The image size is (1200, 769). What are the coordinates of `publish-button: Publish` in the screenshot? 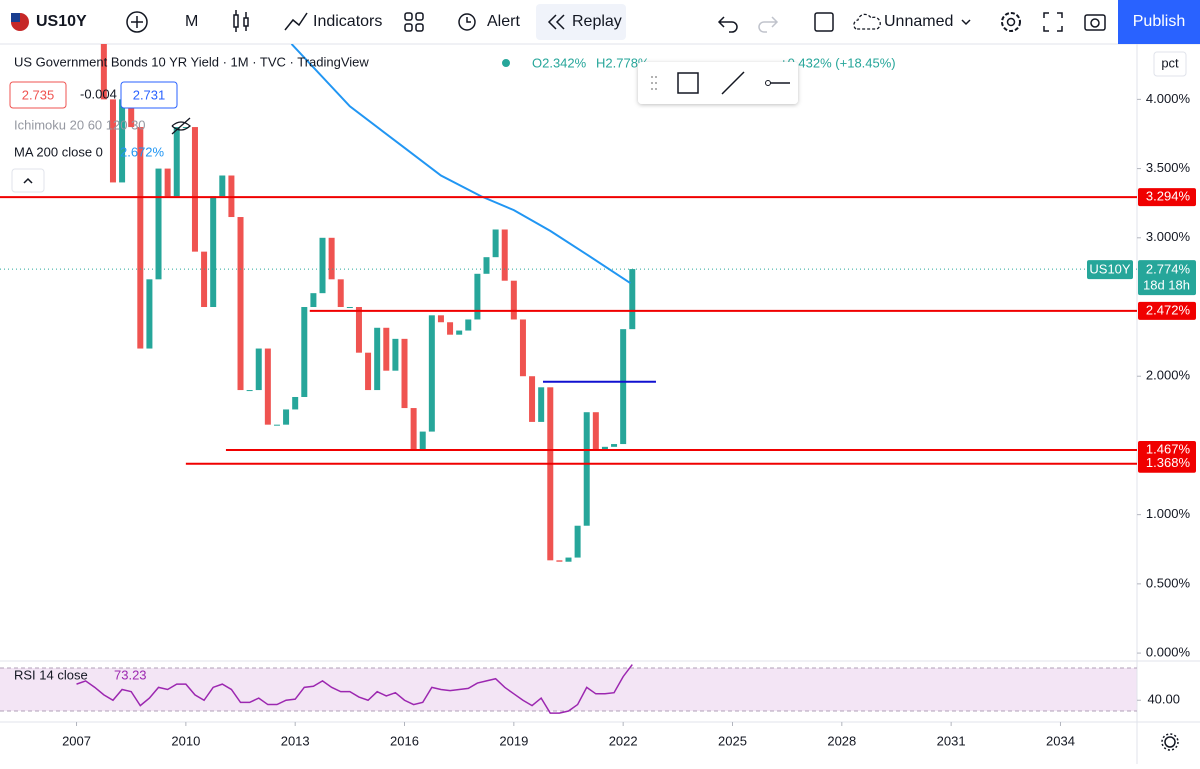 It's located at (1159, 22).